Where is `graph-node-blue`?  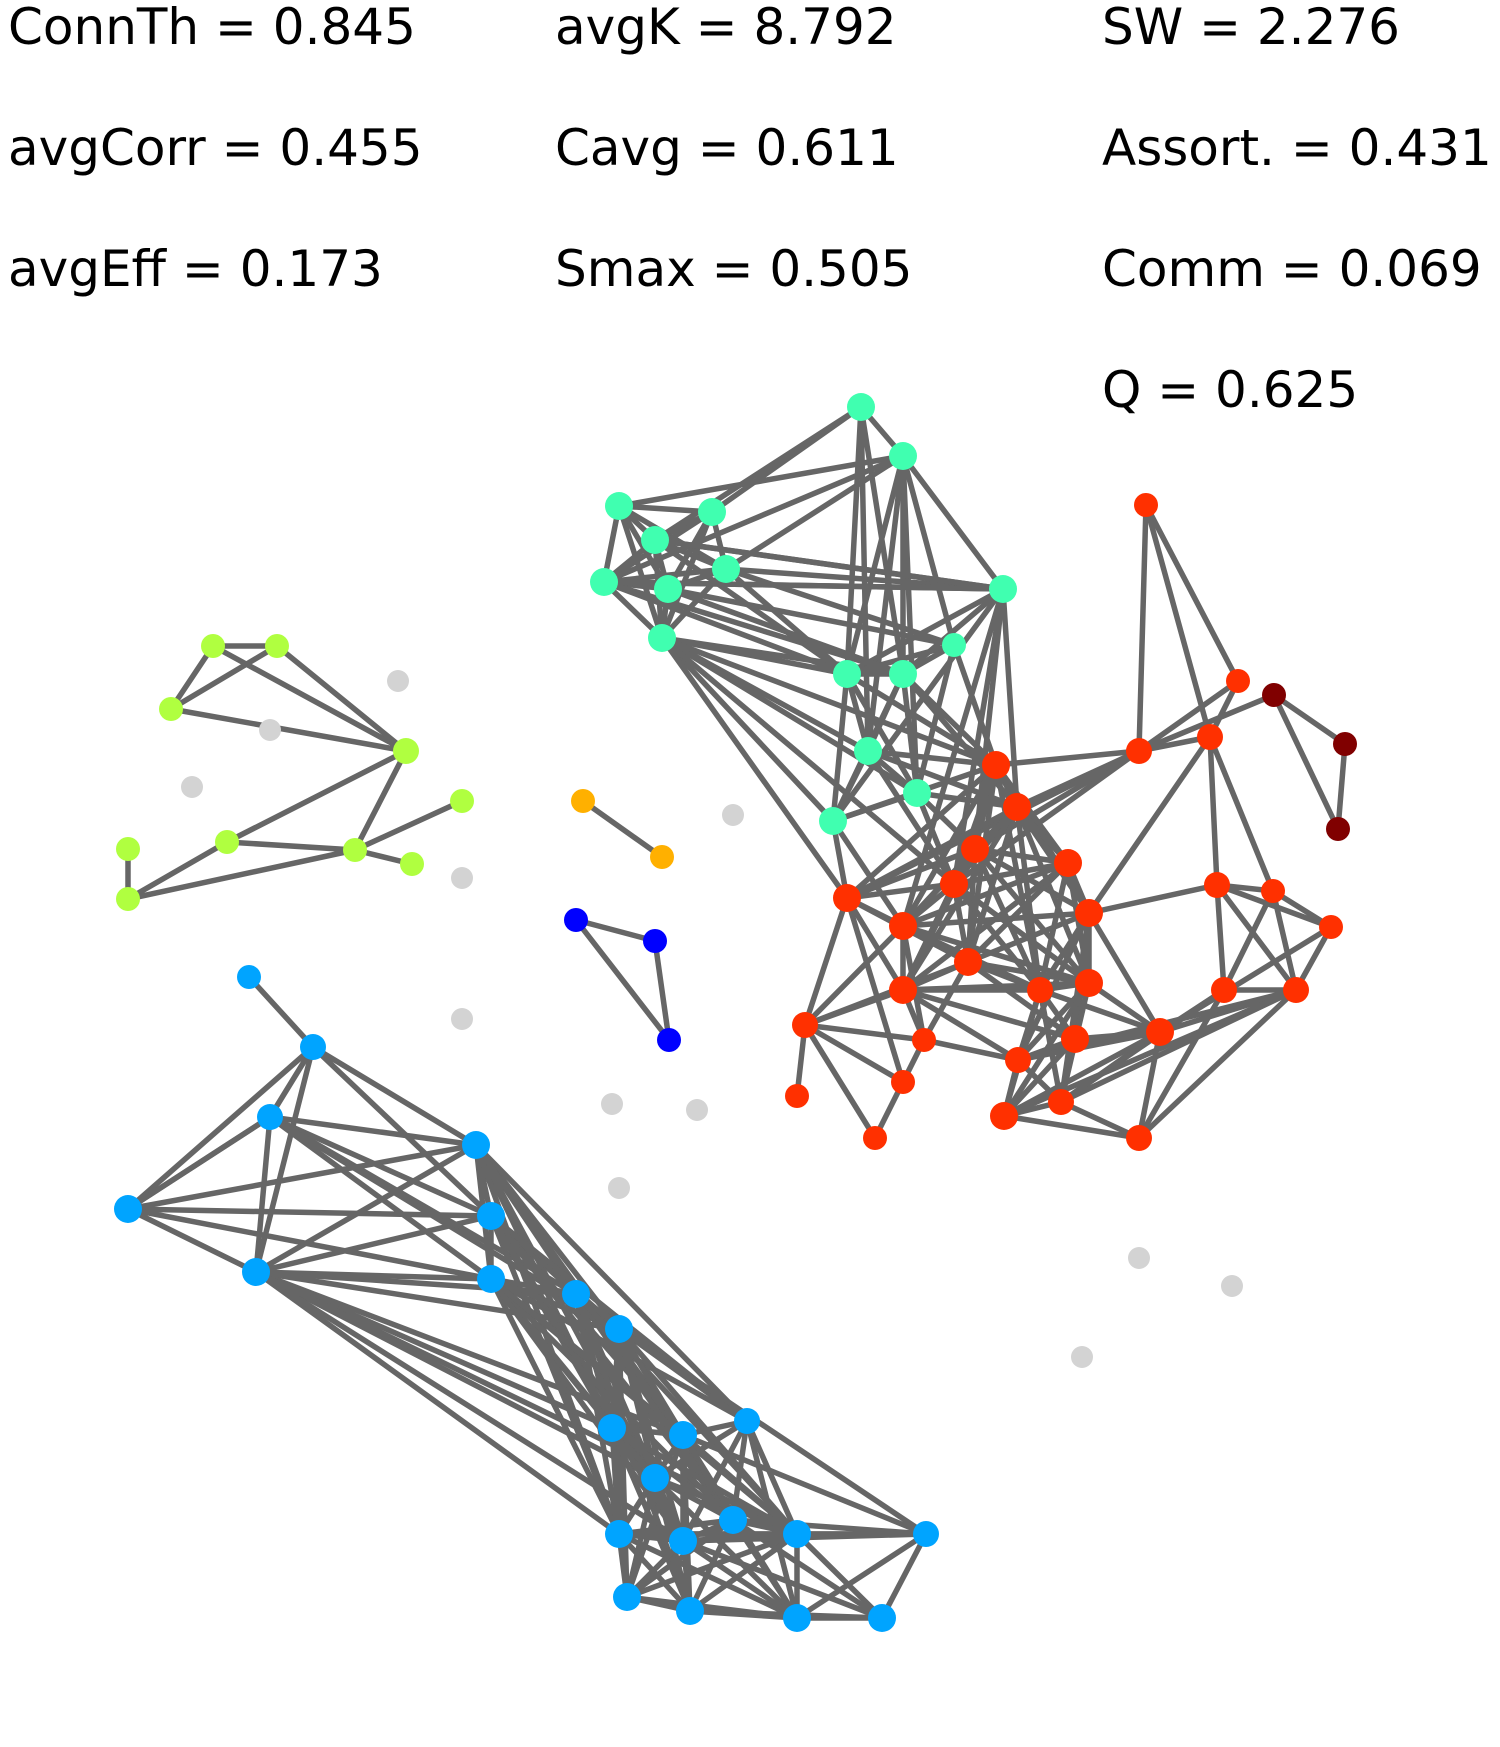
graph-node-blue is located at coordinates (655, 941).